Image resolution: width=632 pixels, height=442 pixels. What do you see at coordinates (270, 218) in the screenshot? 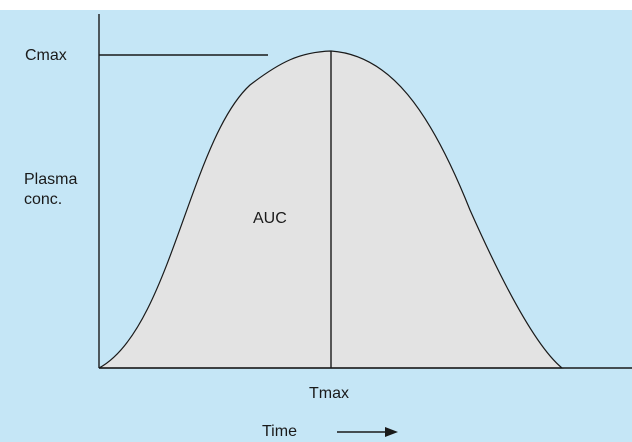
I see `auc-label: AUC` at bounding box center [270, 218].